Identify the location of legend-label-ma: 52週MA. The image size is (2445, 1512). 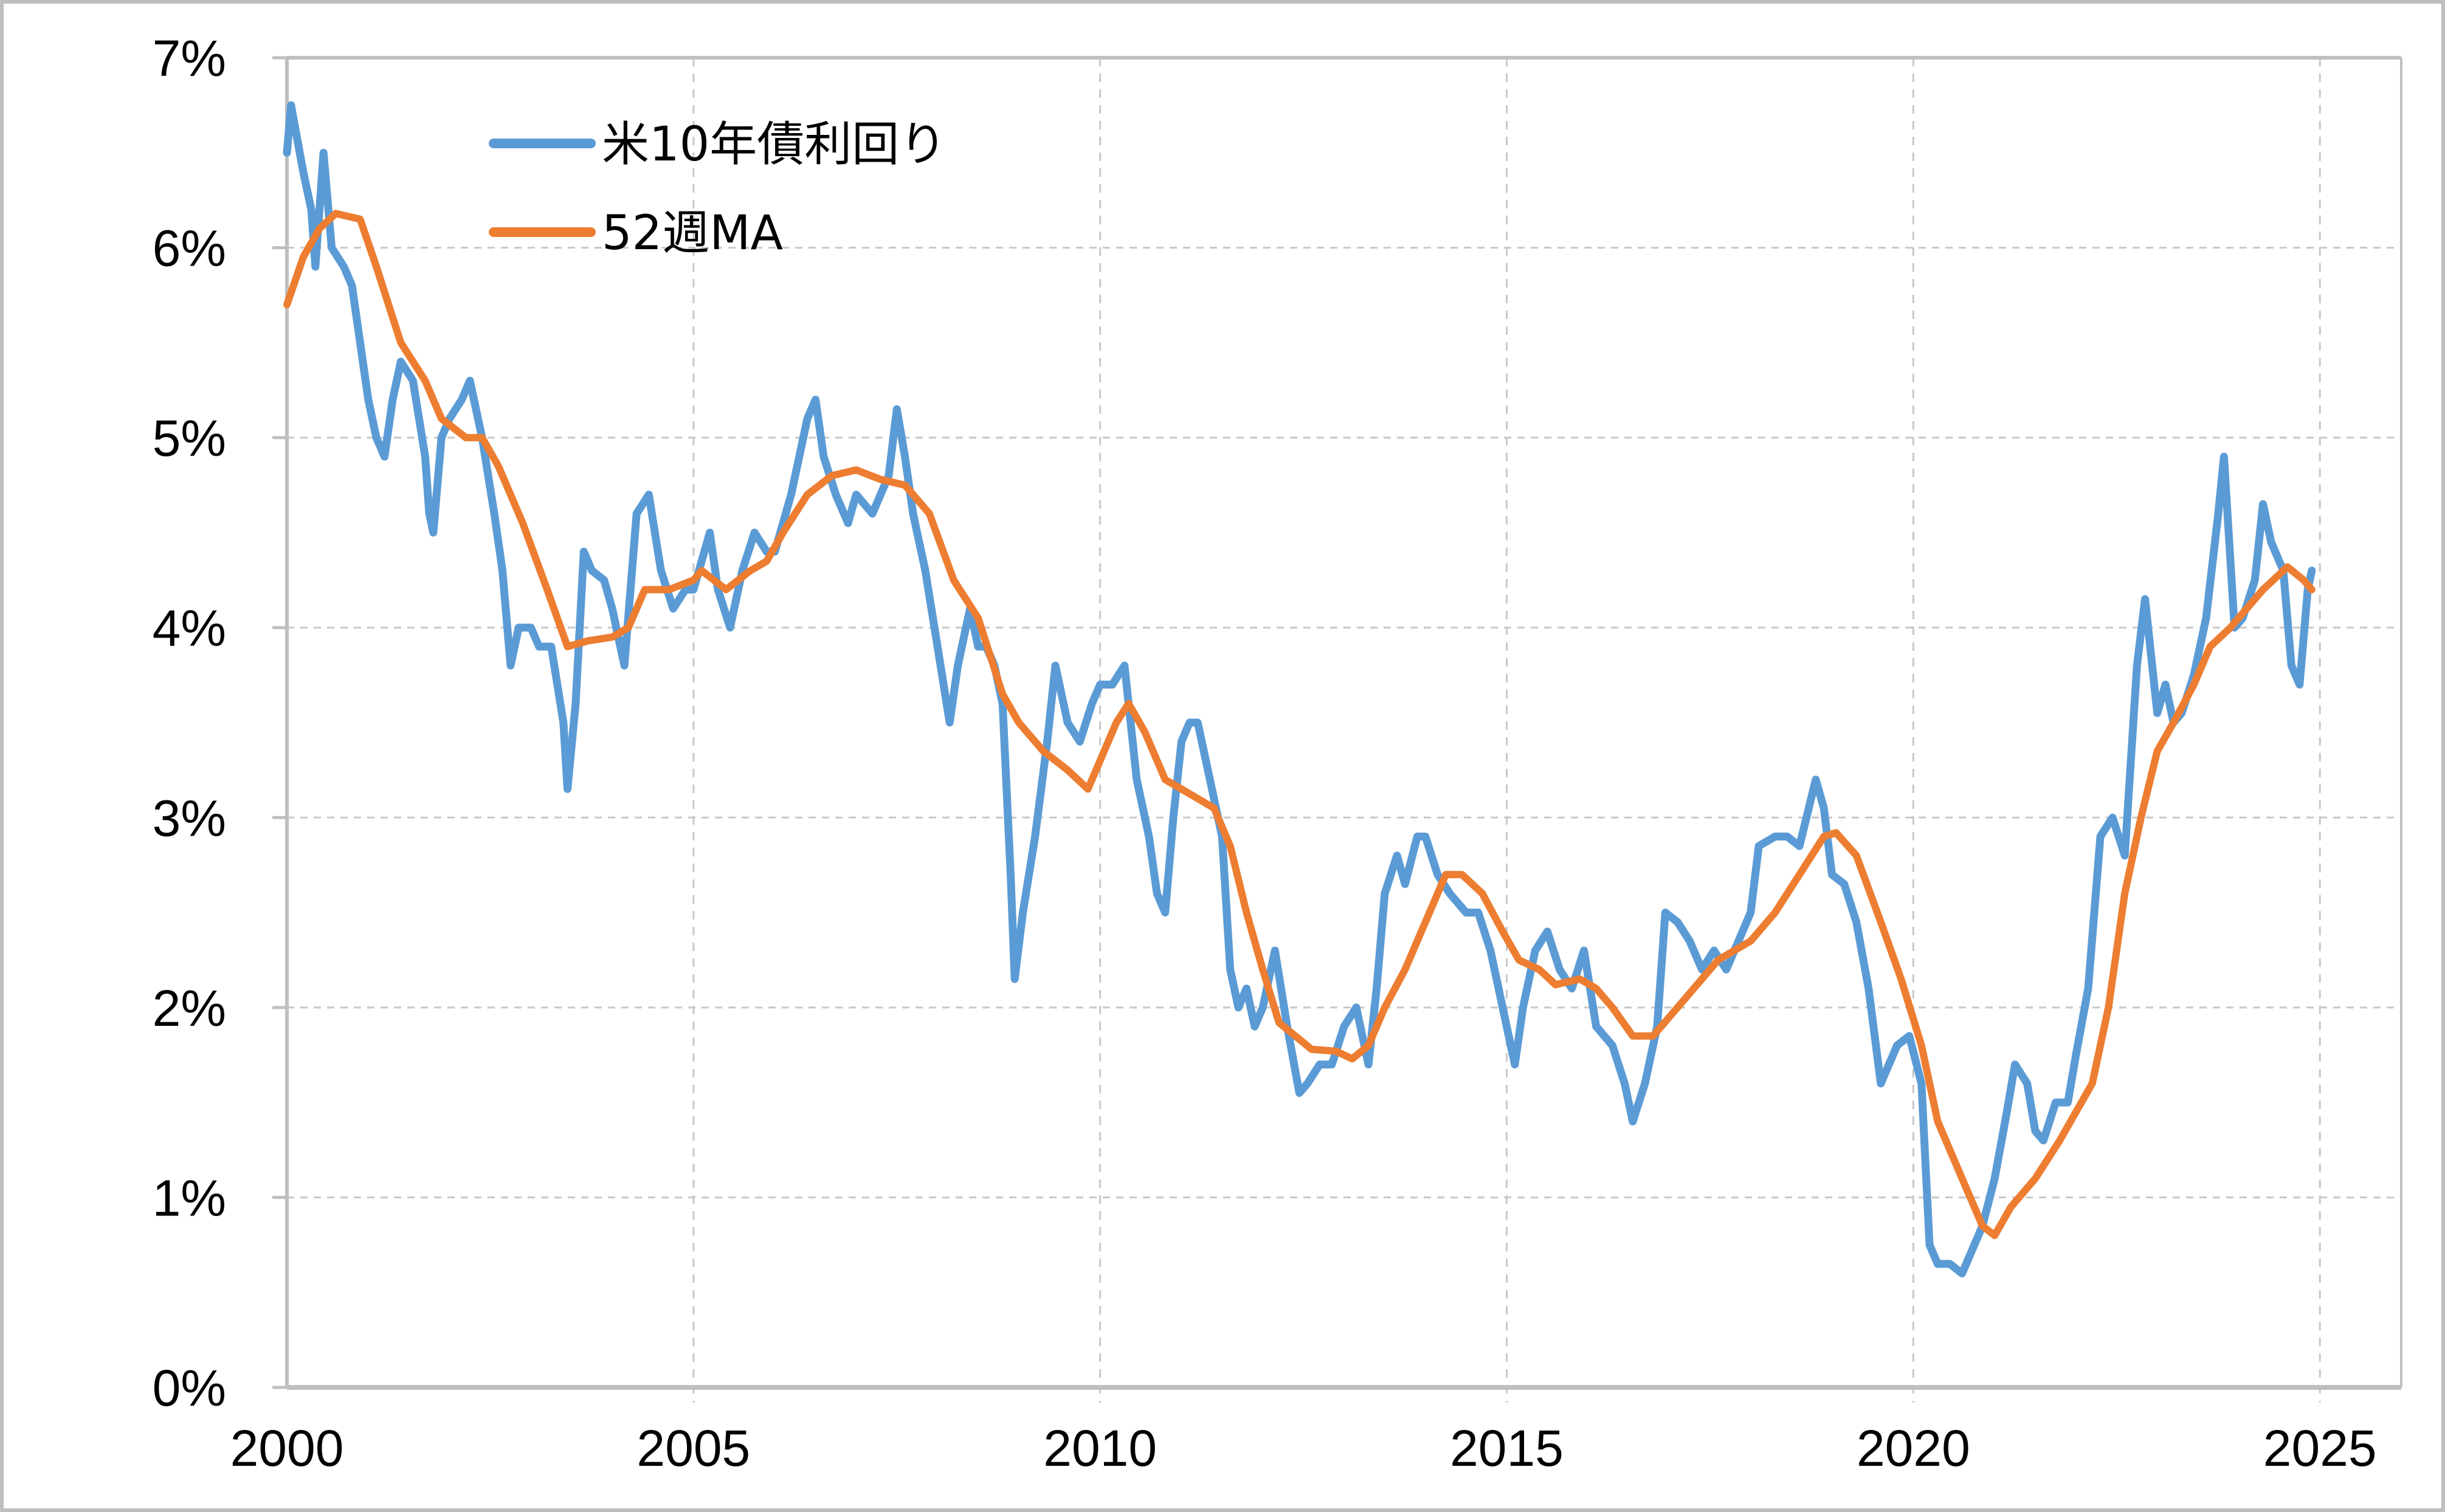
(692, 234).